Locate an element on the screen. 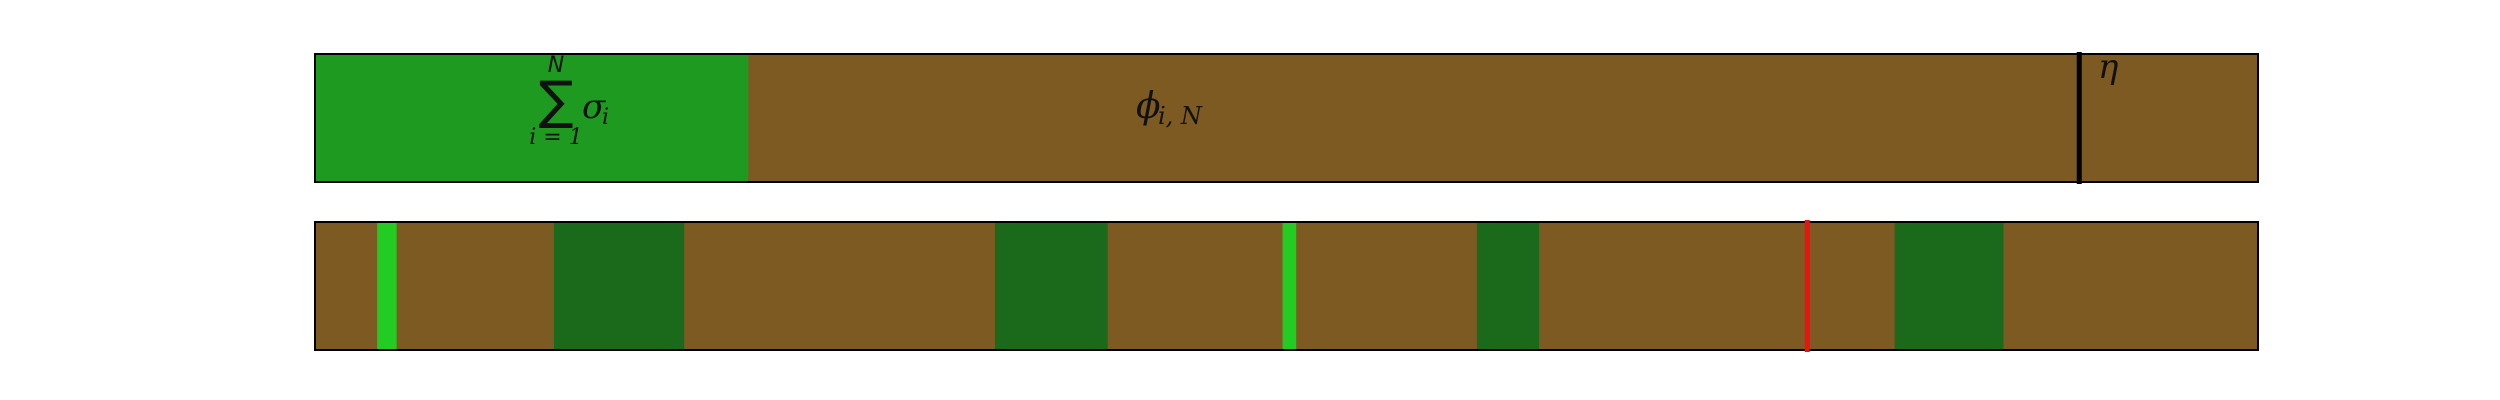 This screenshot has width=2500, height=400. sum-lower-limit: i = 1 is located at coordinates (555, 137).